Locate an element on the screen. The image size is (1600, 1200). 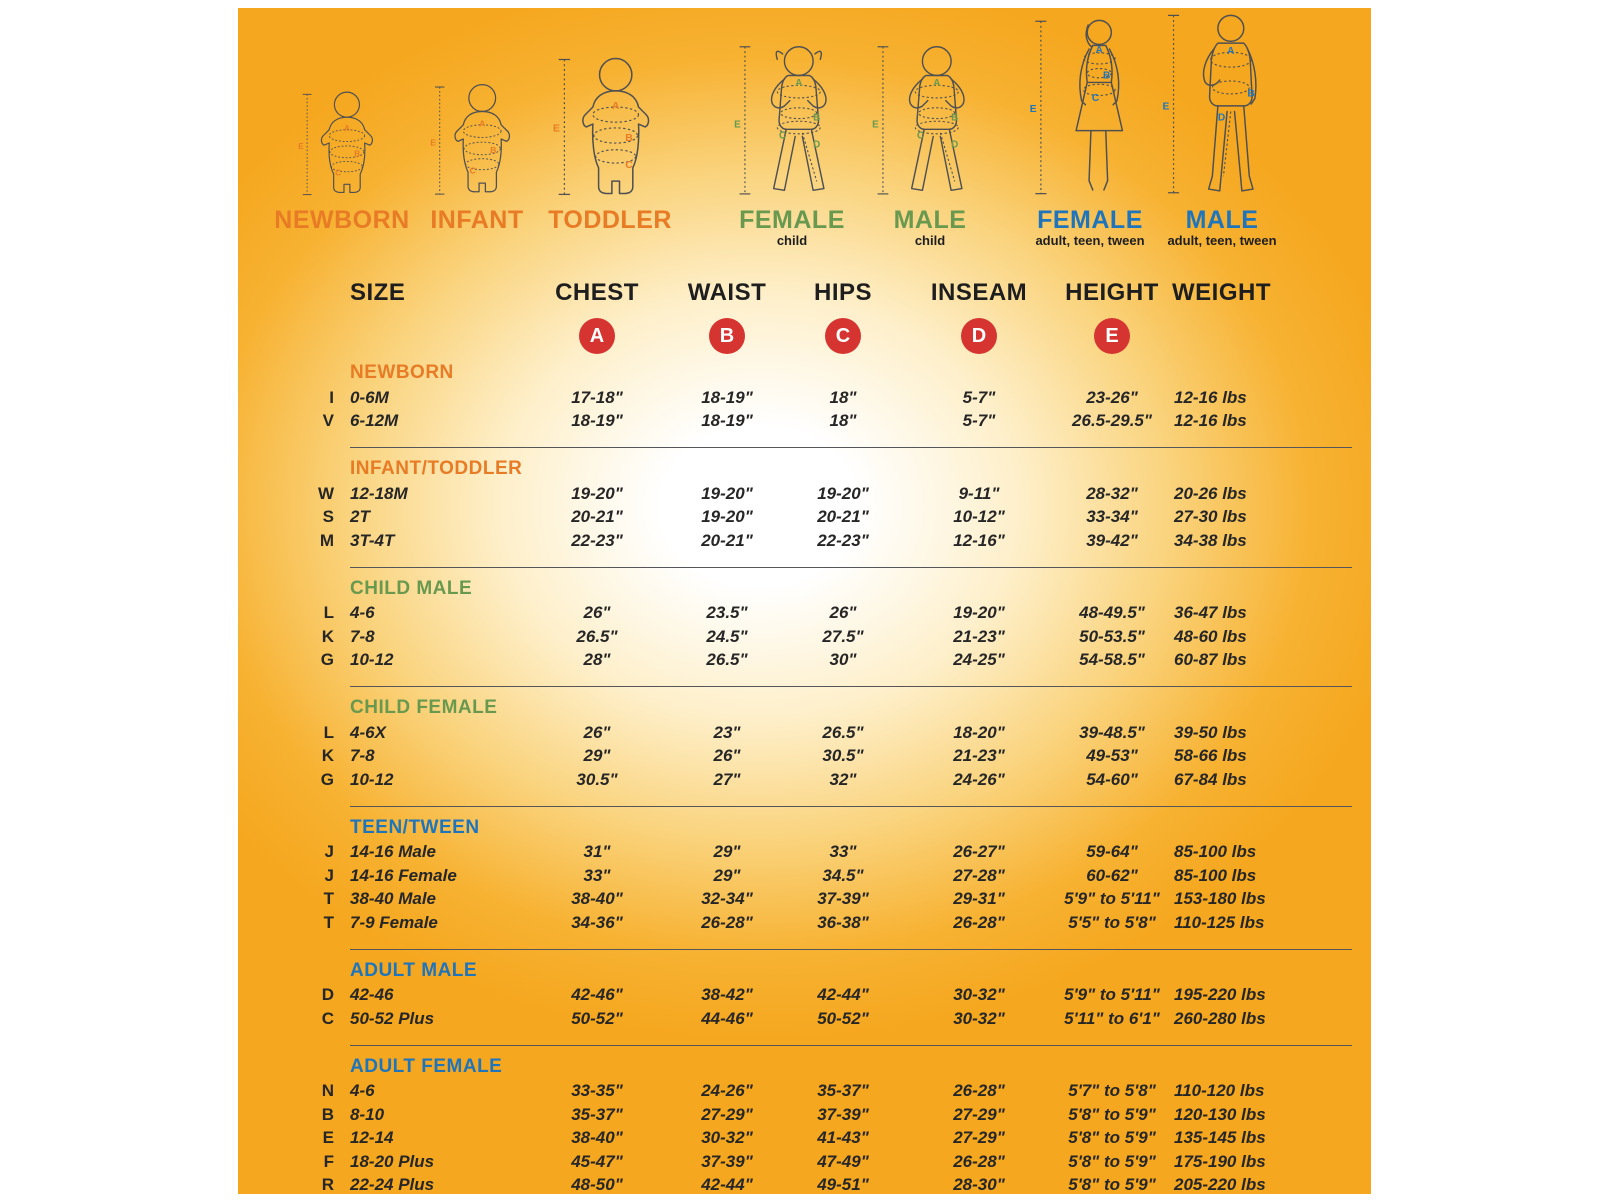
row-size: 14-16 Male is located at coordinates (393, 852).